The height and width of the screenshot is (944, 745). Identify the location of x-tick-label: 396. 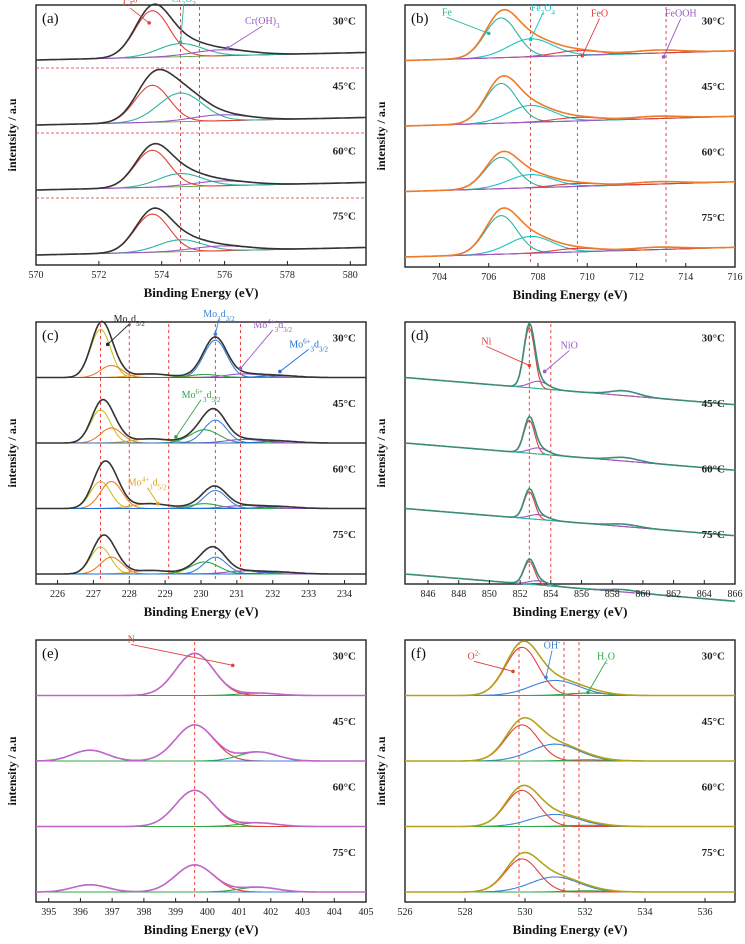
(80, 912).